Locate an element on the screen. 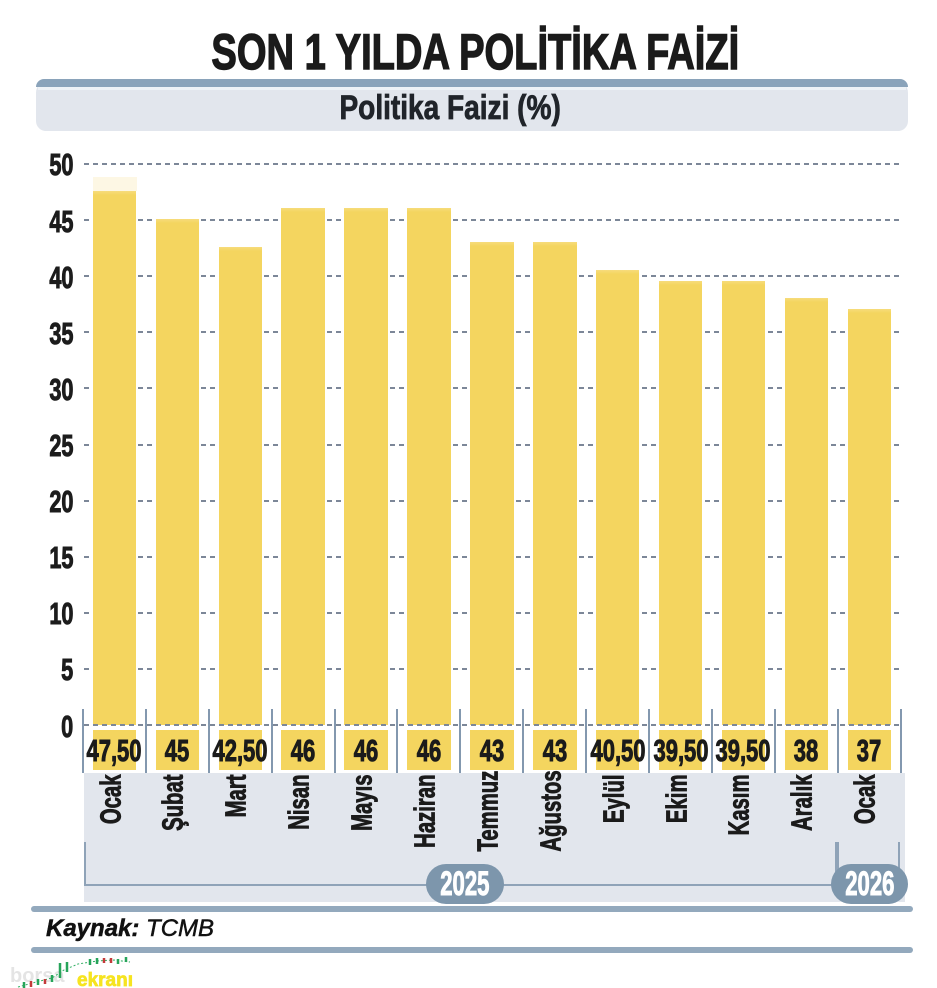 The height and width of the screenshot is (988, 937). svg-text: ekranı is located at coordinates (105, 979).